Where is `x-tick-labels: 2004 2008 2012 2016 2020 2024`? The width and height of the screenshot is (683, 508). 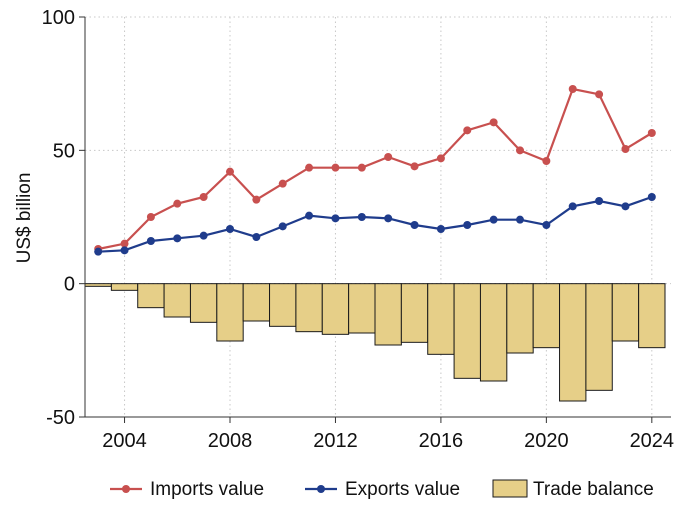
x-tick-labels: 2004 2008 2012 2016 2020 2024 is located at coordinates (388, 441).